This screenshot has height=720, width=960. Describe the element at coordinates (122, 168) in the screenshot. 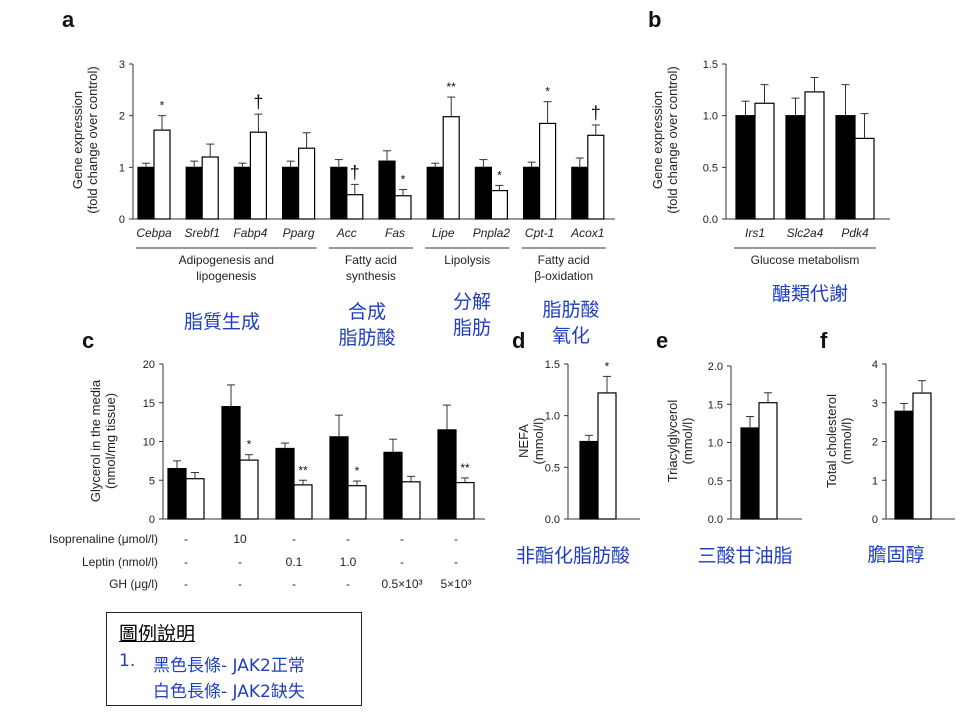

I see `y-tick-label-a: 1` at that location.